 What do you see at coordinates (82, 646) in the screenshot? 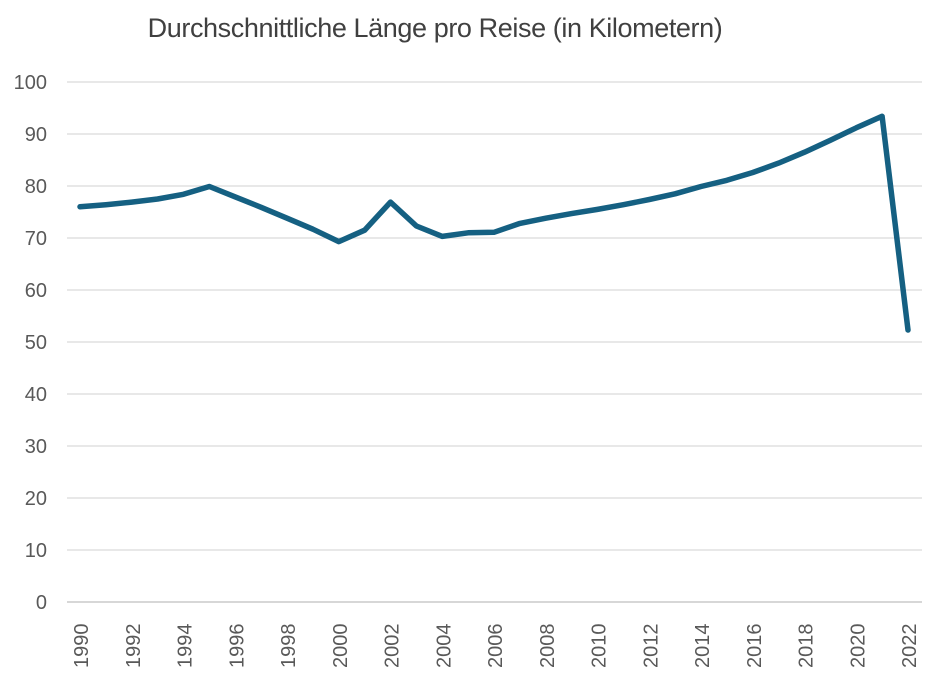
I see `x-tick-label: 1990` at bounding box center [82, 646].